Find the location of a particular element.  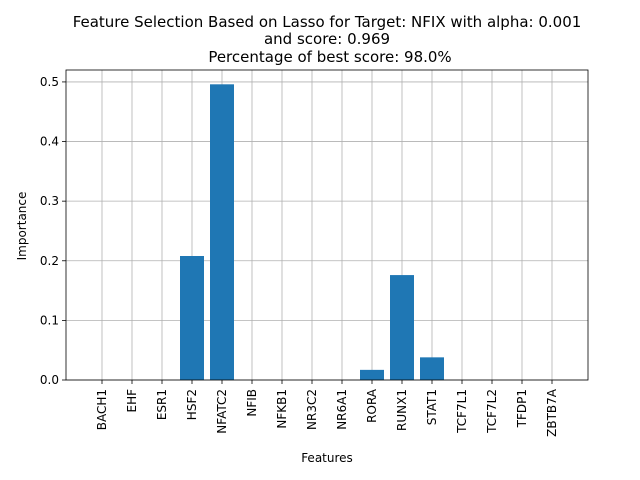

x-tick-label: NR6A1 is located at coordinates (342, 409).